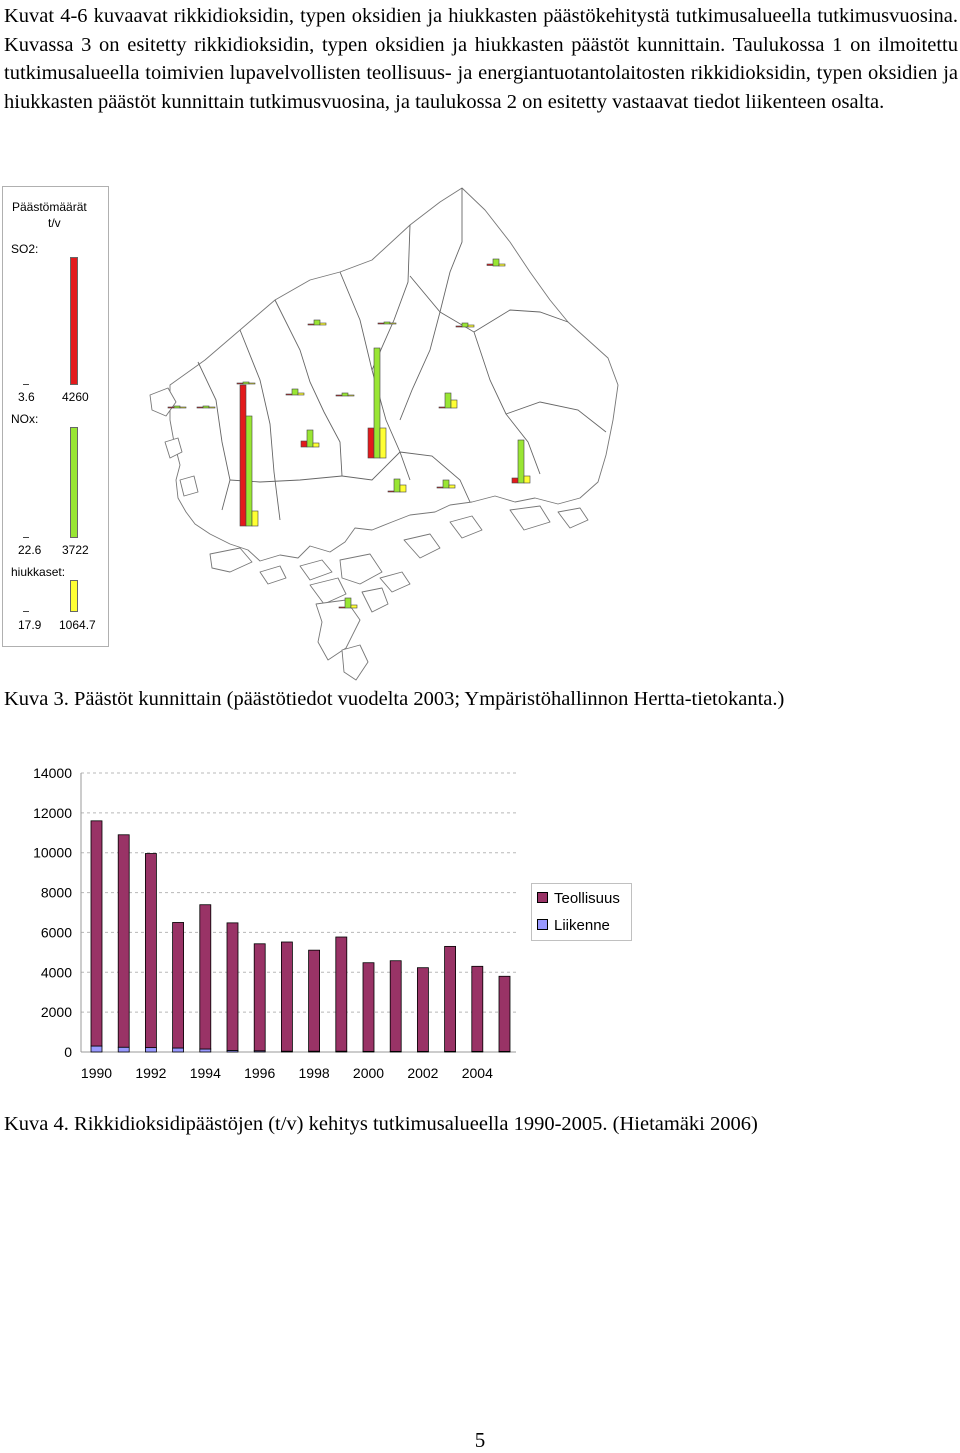 This screenshot has height=1453, width=960. What do you see at coordinates (205, 1073) in the screenshot?
I see `x-tick-label: 1994` at bounding box center [205, 1073].